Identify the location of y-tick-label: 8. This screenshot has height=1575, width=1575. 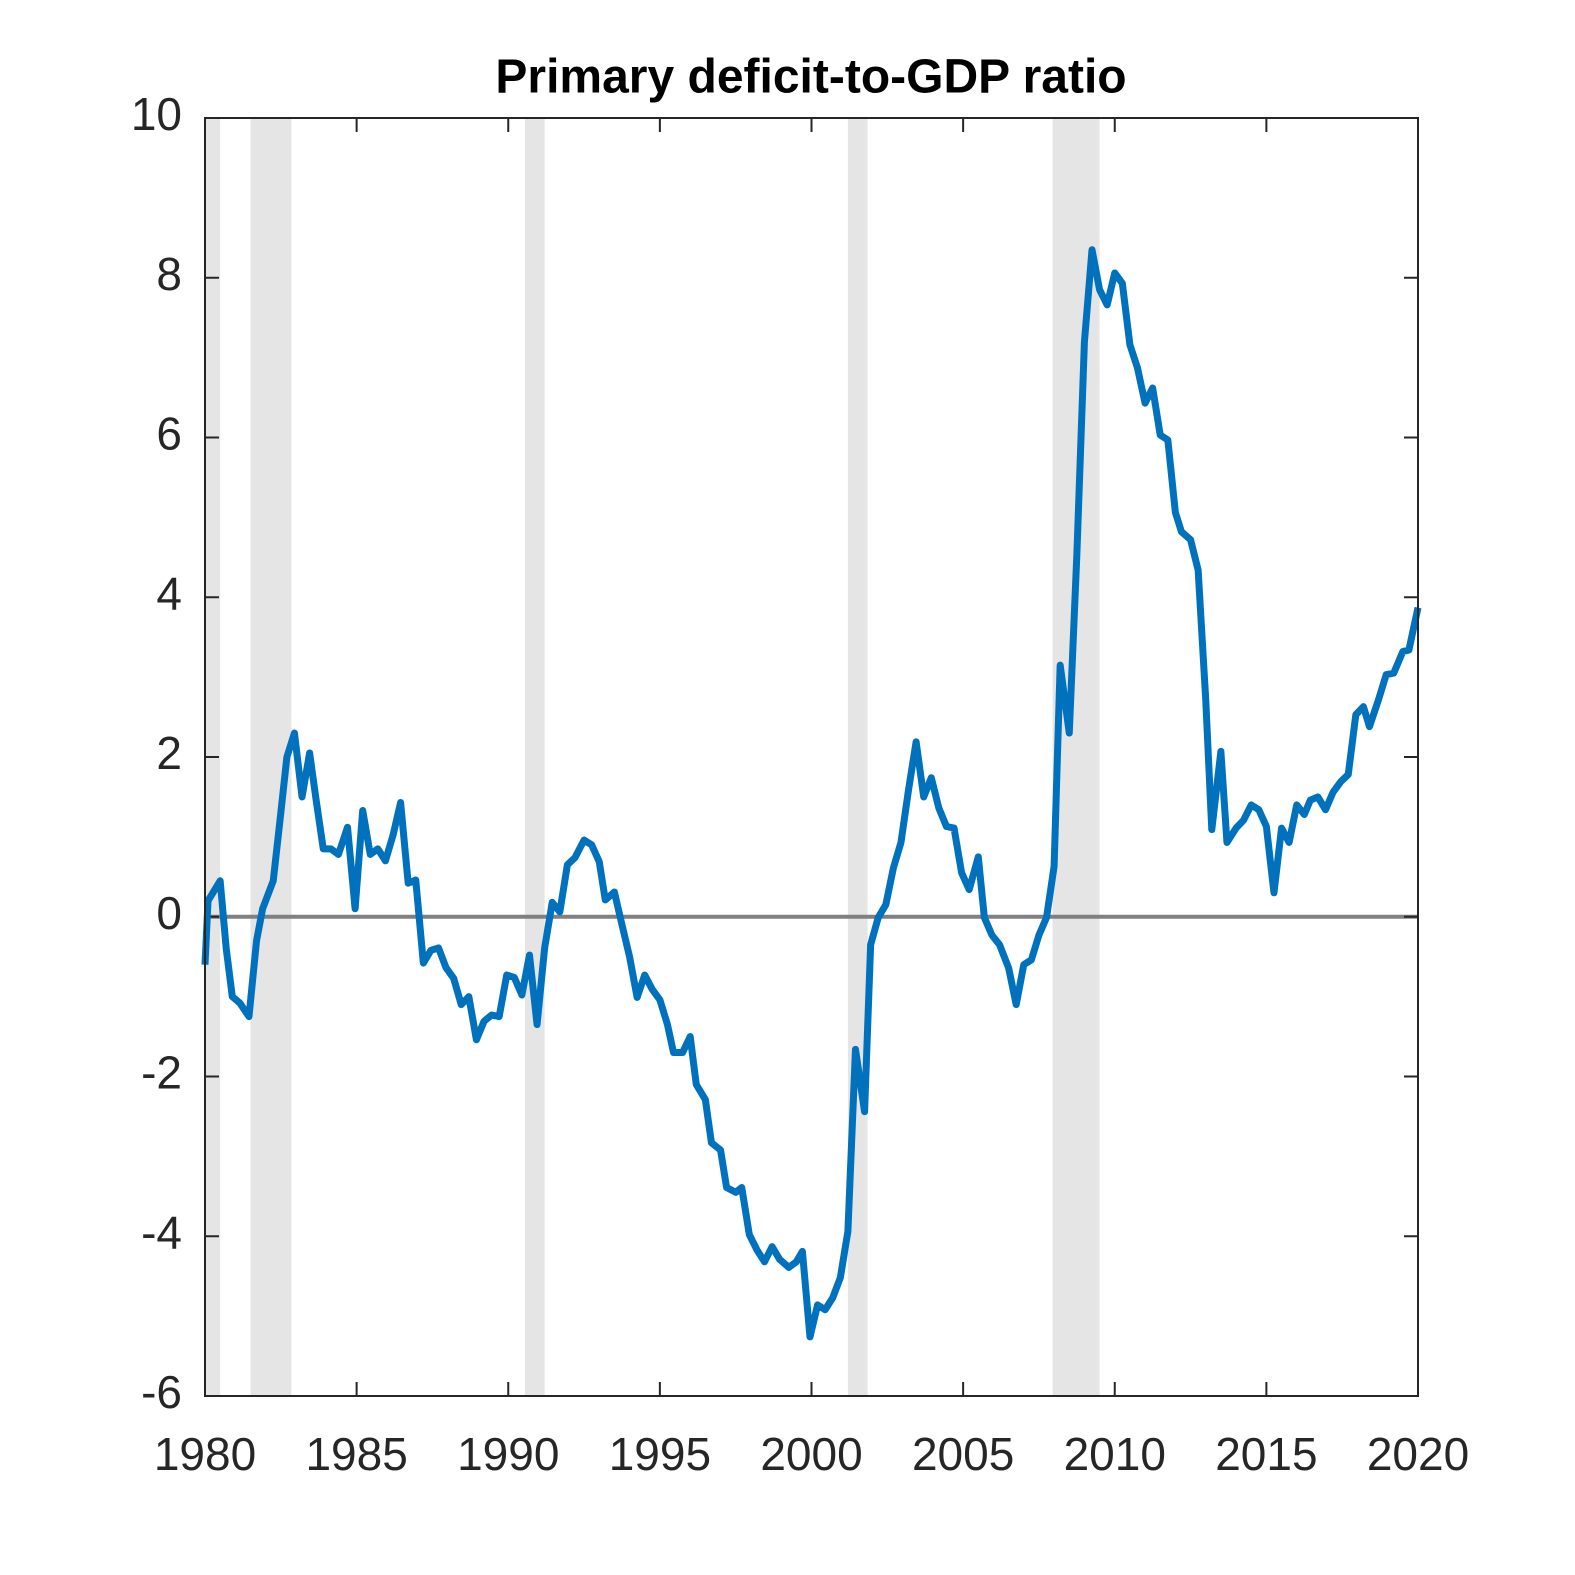
(169, 274).